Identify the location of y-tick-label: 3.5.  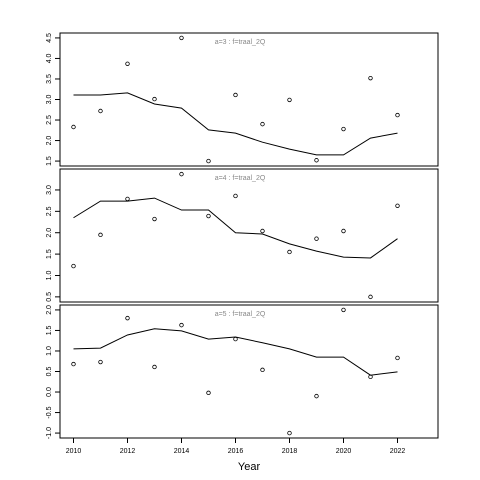
(49, 79).